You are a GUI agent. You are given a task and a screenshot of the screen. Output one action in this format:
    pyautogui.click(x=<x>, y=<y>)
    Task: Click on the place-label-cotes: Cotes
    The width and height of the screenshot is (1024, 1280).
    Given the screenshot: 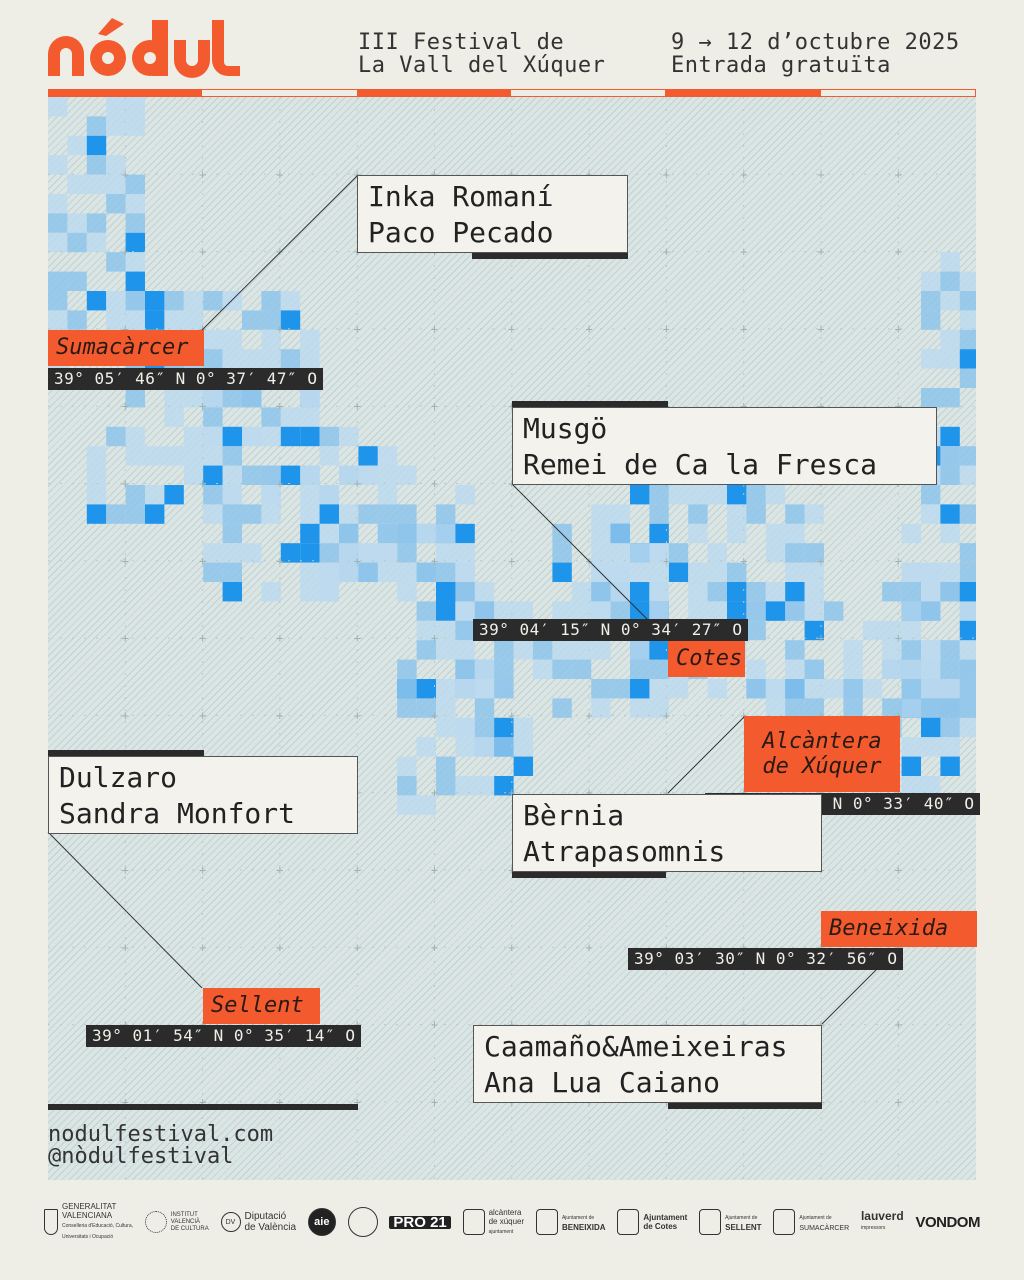 What is the action you would take?
    pyautogui.click(x=706, y=659)
    